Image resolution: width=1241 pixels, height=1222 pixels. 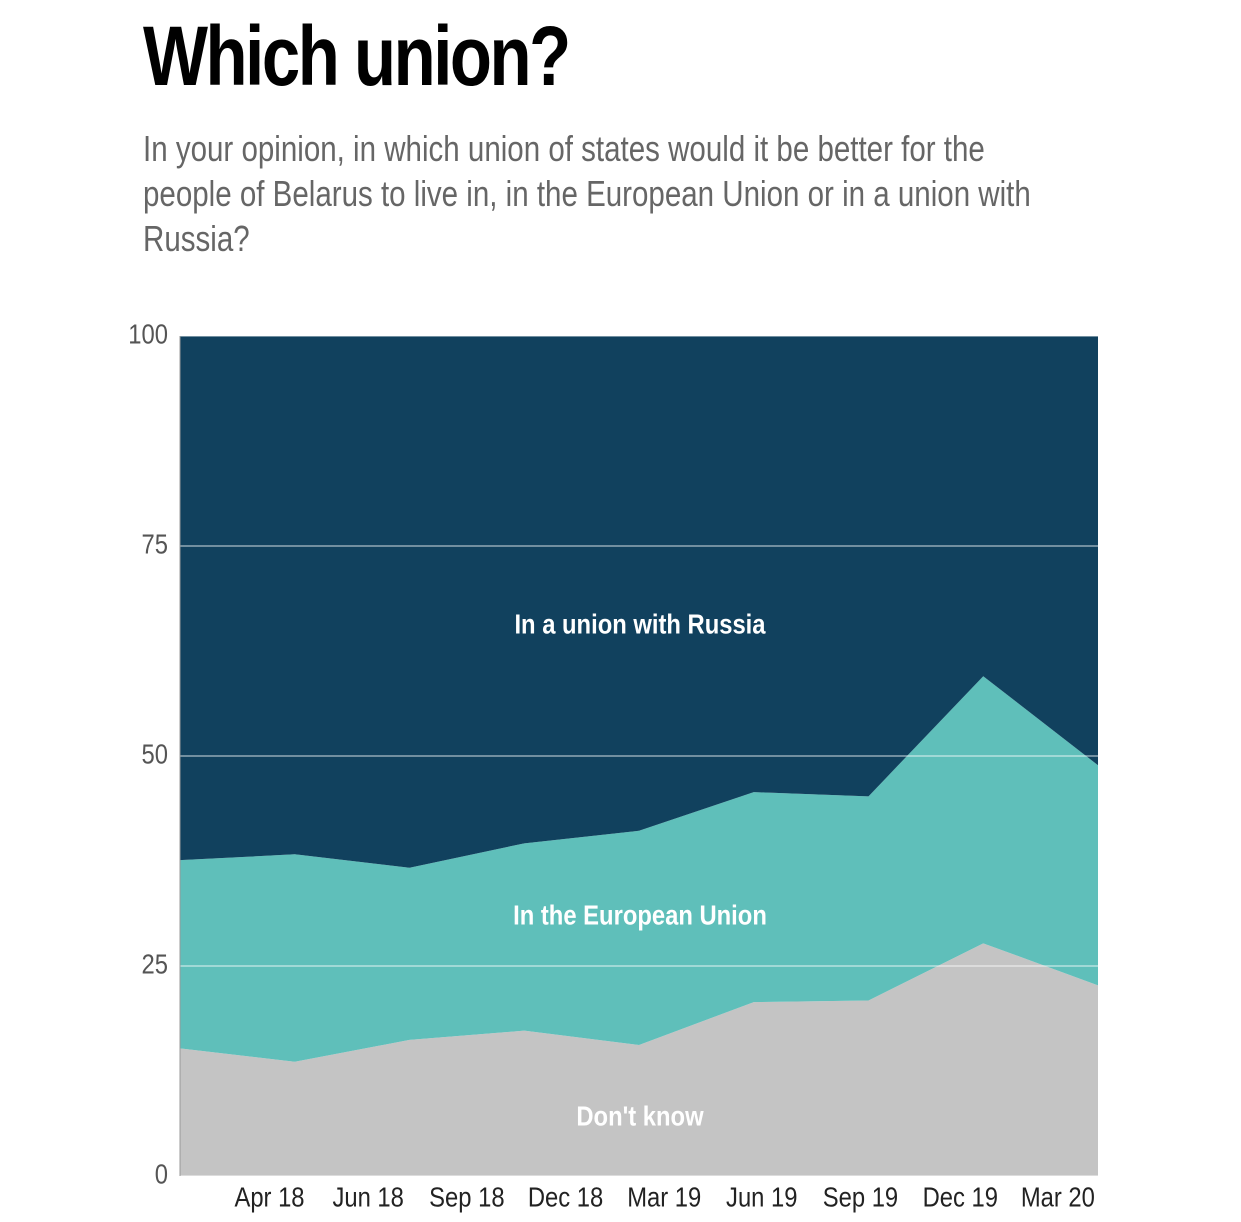 What do you see at coordinates (565, 1197) in the screenshot?
I see `x-tick-label: Dec 18` at bounding box center [565, 1197].